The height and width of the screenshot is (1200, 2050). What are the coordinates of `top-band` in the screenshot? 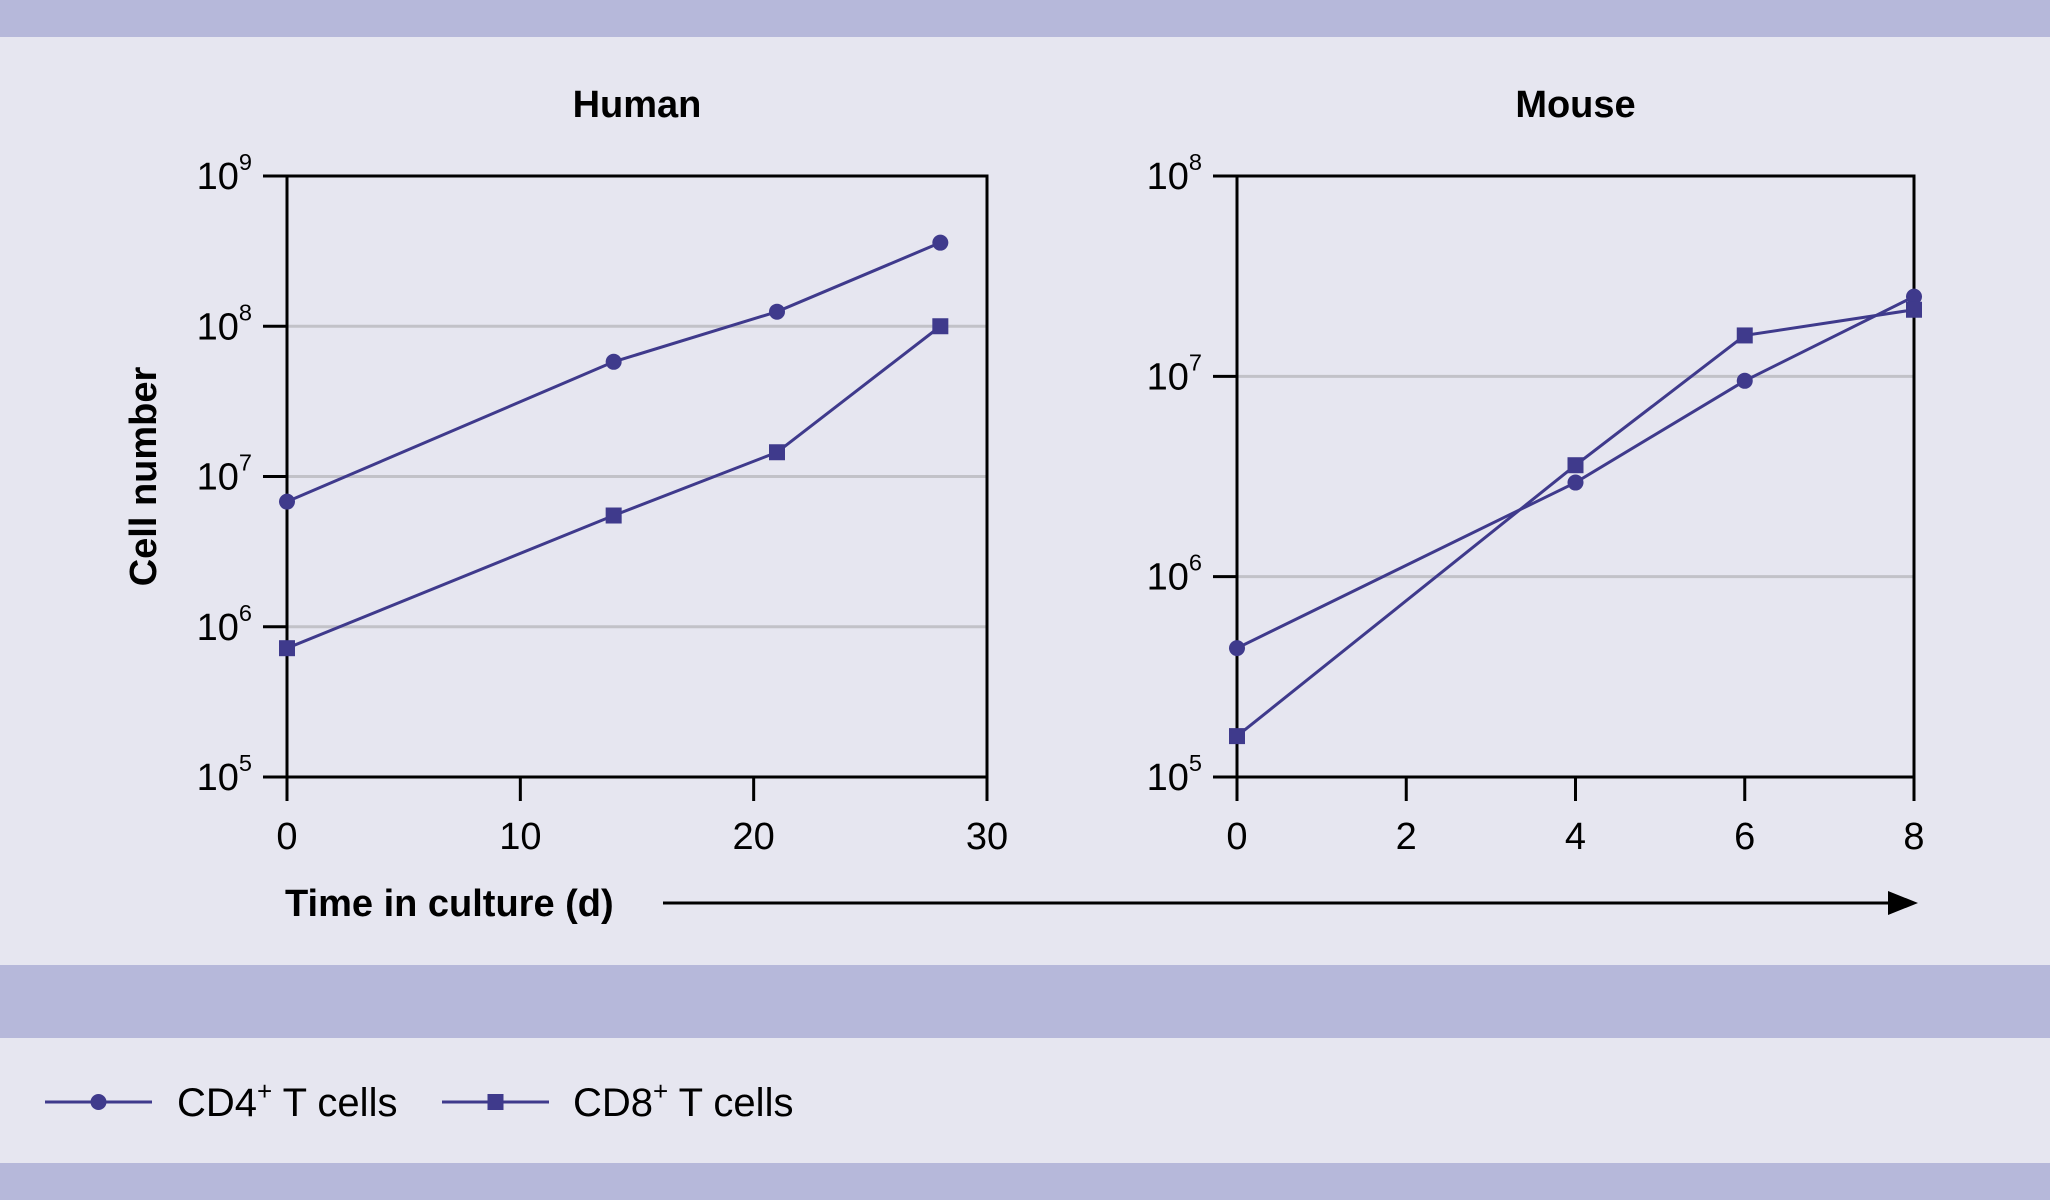 It's located at (1025, 18).